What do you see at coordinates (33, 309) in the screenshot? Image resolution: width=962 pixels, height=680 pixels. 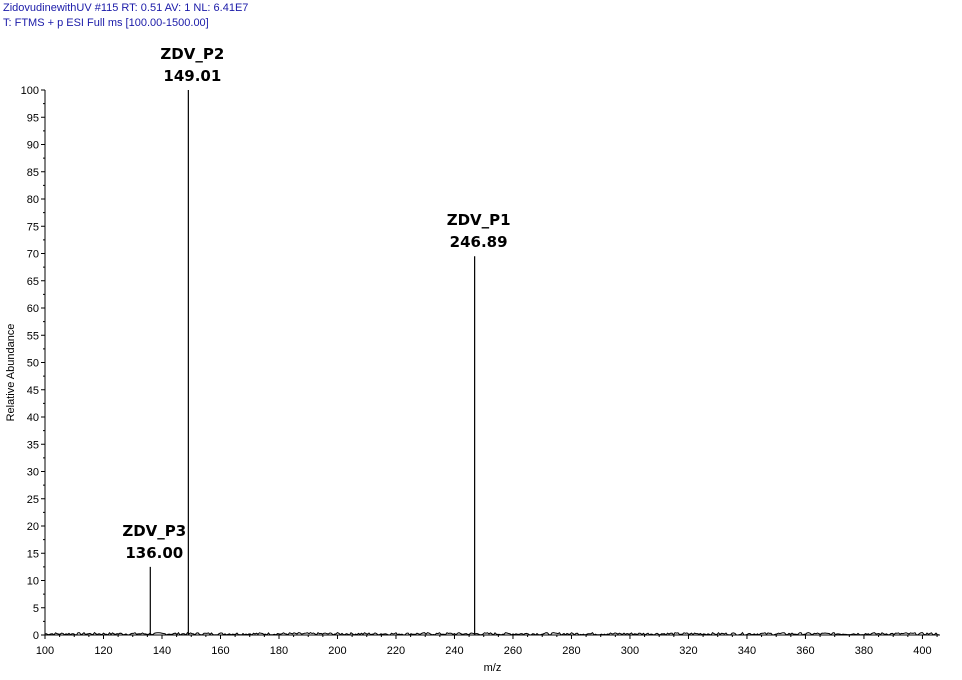 I see `y-tick-label: 60` at bounding box center [33, 309].